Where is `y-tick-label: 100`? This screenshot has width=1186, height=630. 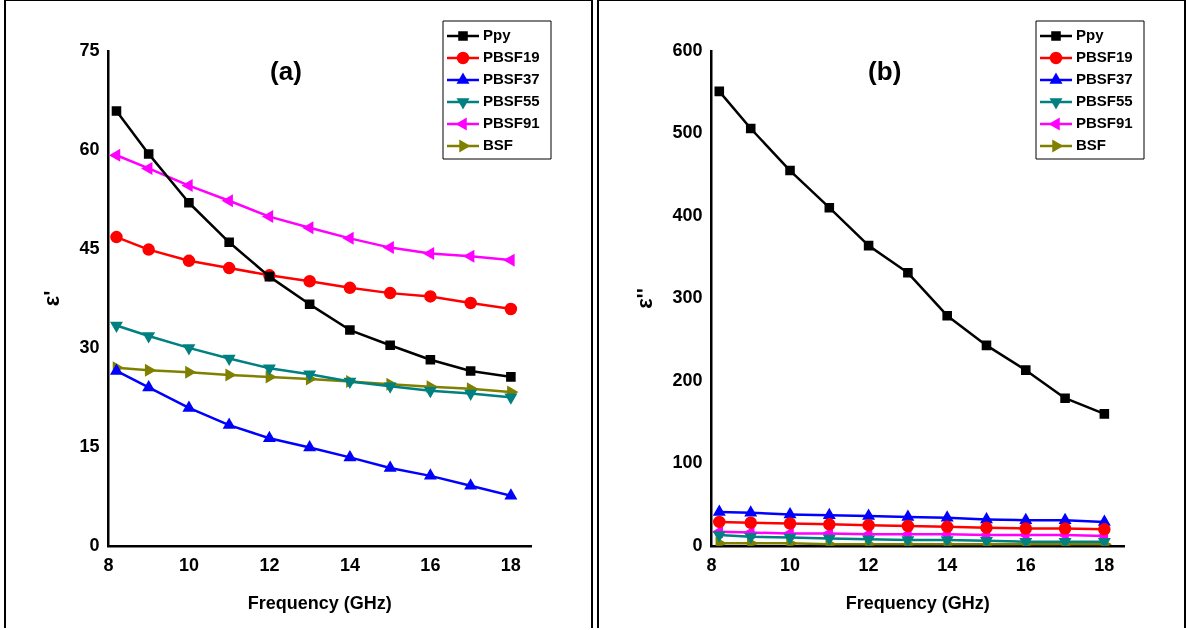 y-tick-label: 100 is located at coordinates (687, 462).